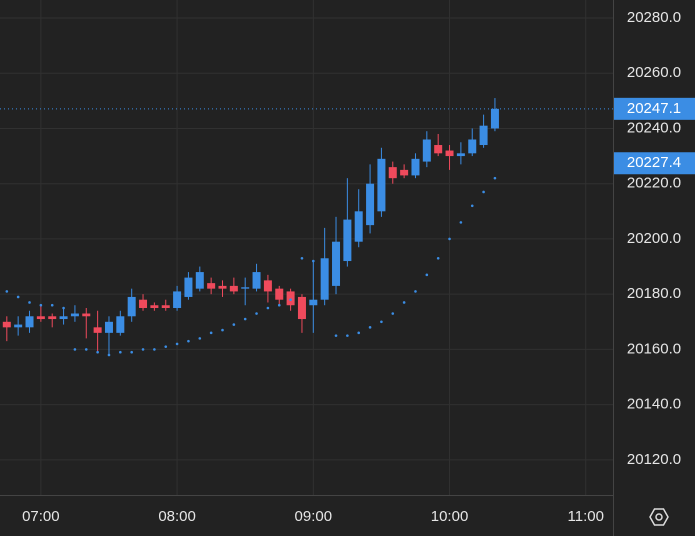 The height and width of the screenshot is (536, 695). I want to click on settings-button, so click(659, 517).